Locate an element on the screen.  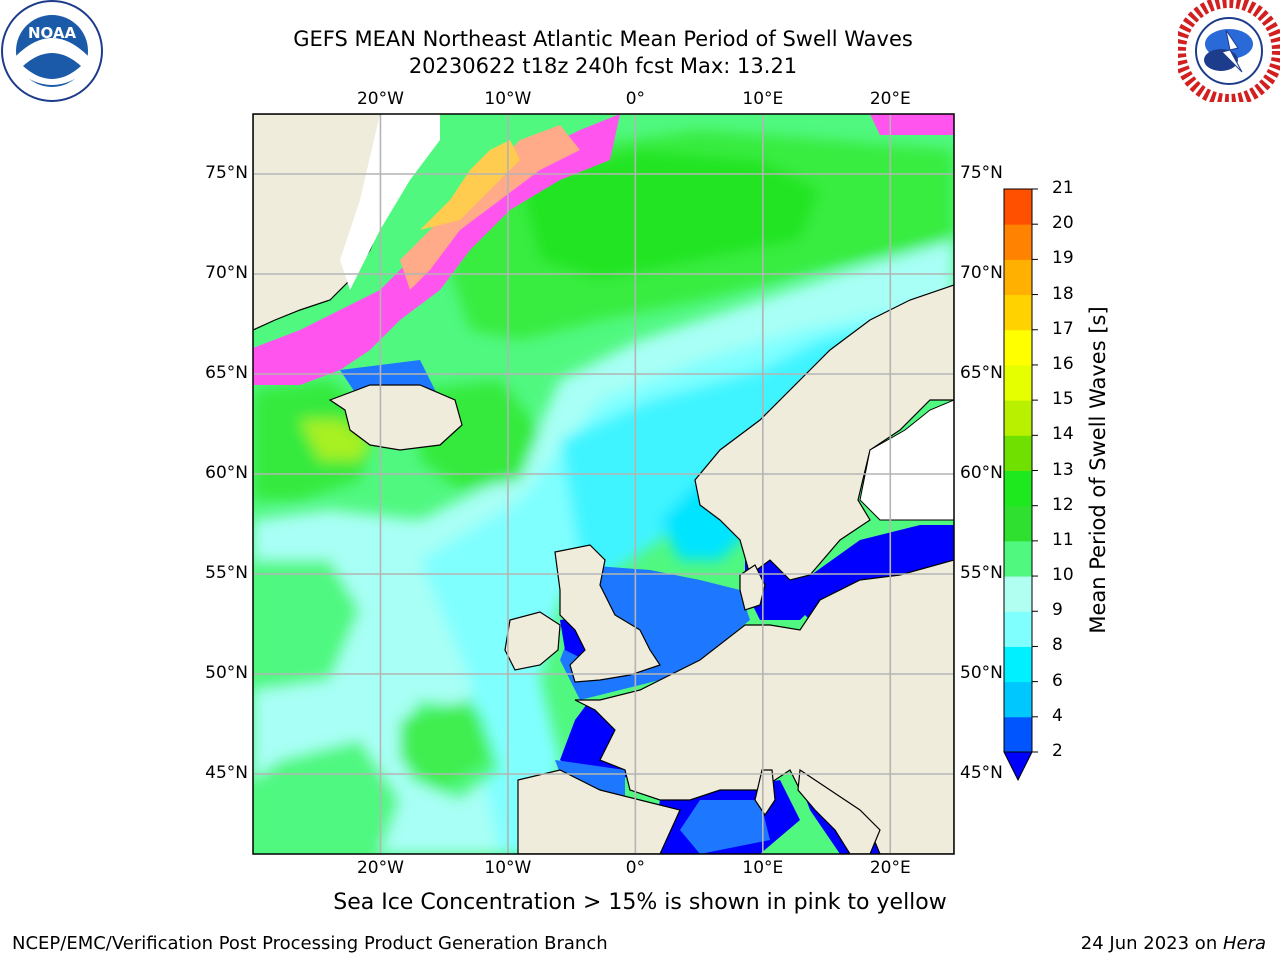
noaa-logo-icon: NOAA is located at coordinates (52, 51).